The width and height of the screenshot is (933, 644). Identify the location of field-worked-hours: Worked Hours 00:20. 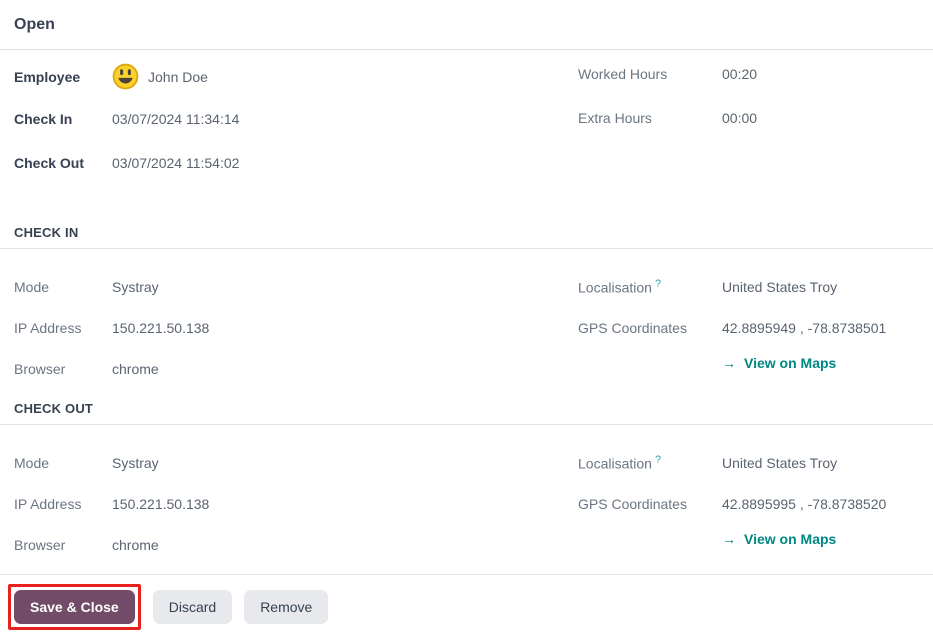
(748, 74).